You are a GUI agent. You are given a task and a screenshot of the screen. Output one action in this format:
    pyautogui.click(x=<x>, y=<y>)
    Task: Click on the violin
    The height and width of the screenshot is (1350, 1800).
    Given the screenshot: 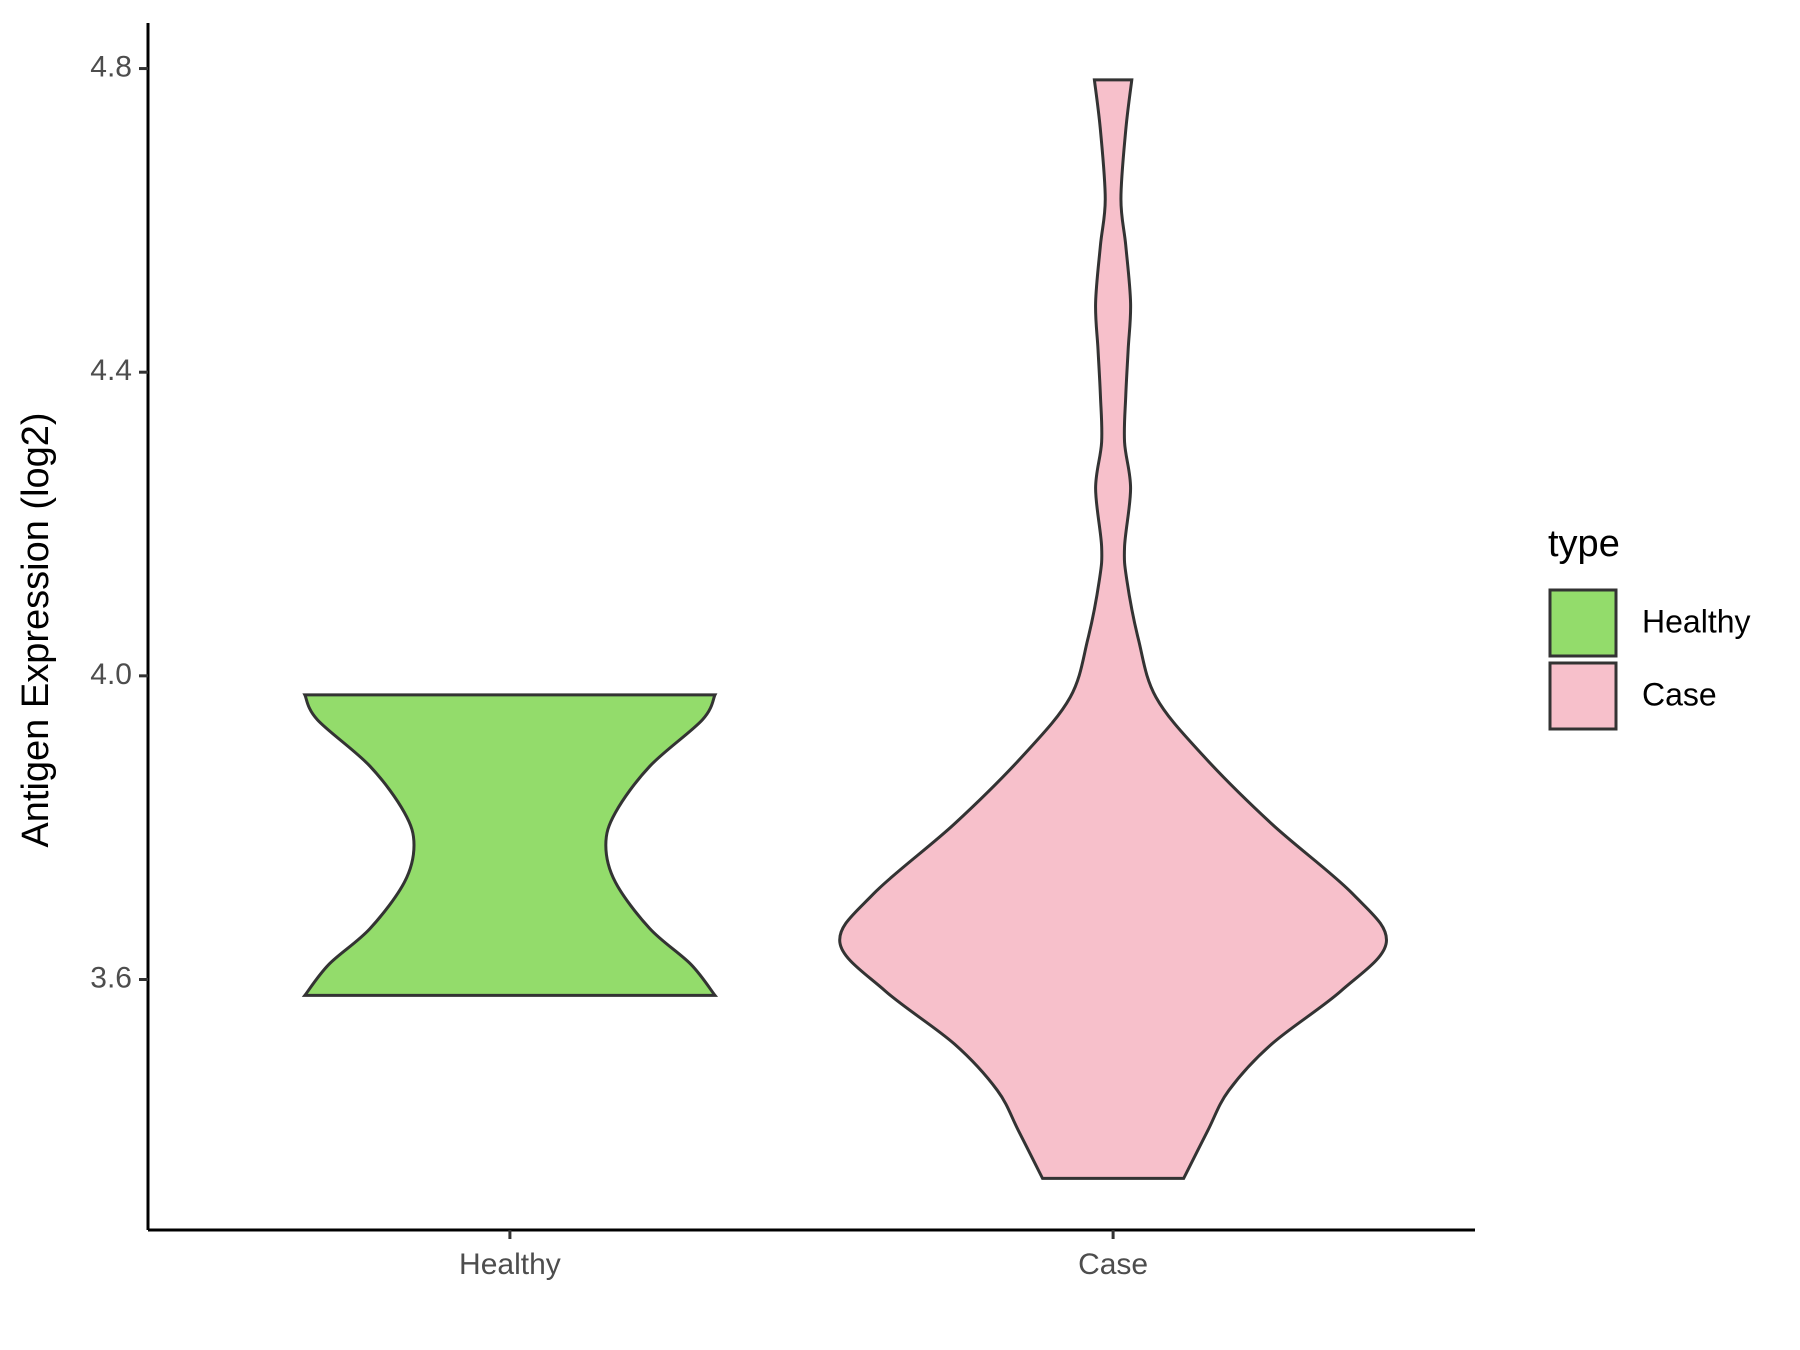 What is the action you would take?
    pyautogui.click(x=510, y=845)
    